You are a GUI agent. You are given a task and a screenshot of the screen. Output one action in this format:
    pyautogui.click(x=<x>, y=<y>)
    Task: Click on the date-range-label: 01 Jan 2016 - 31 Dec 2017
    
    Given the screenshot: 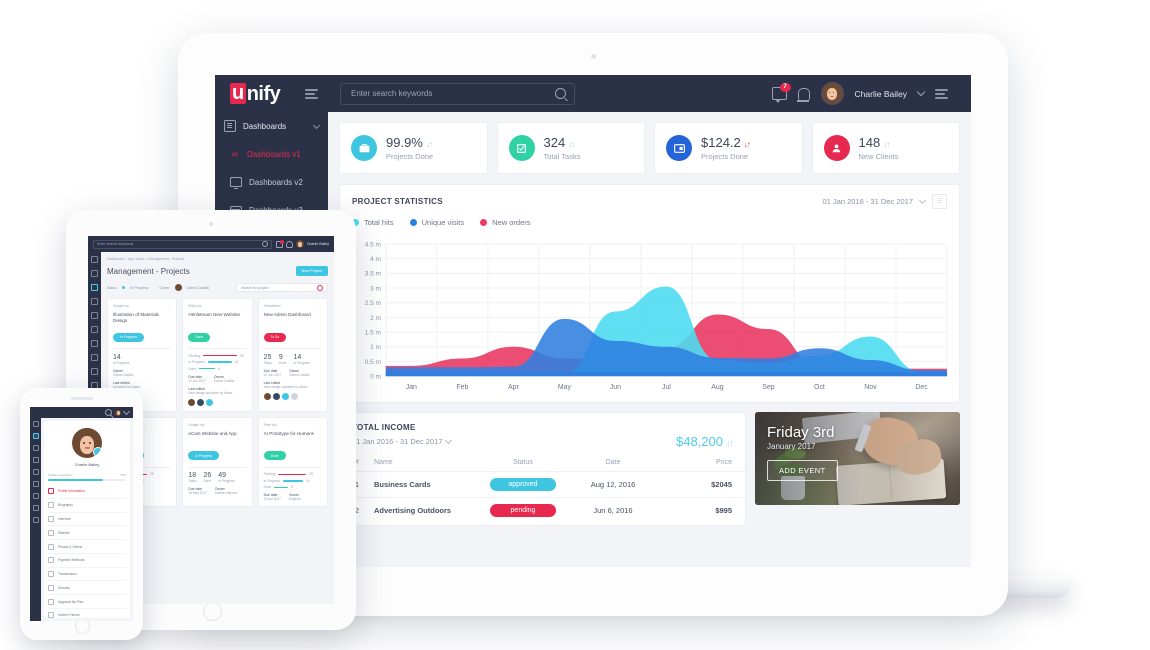 What is the action you would take?
    pyautogui.click(x=867, y=201)
    